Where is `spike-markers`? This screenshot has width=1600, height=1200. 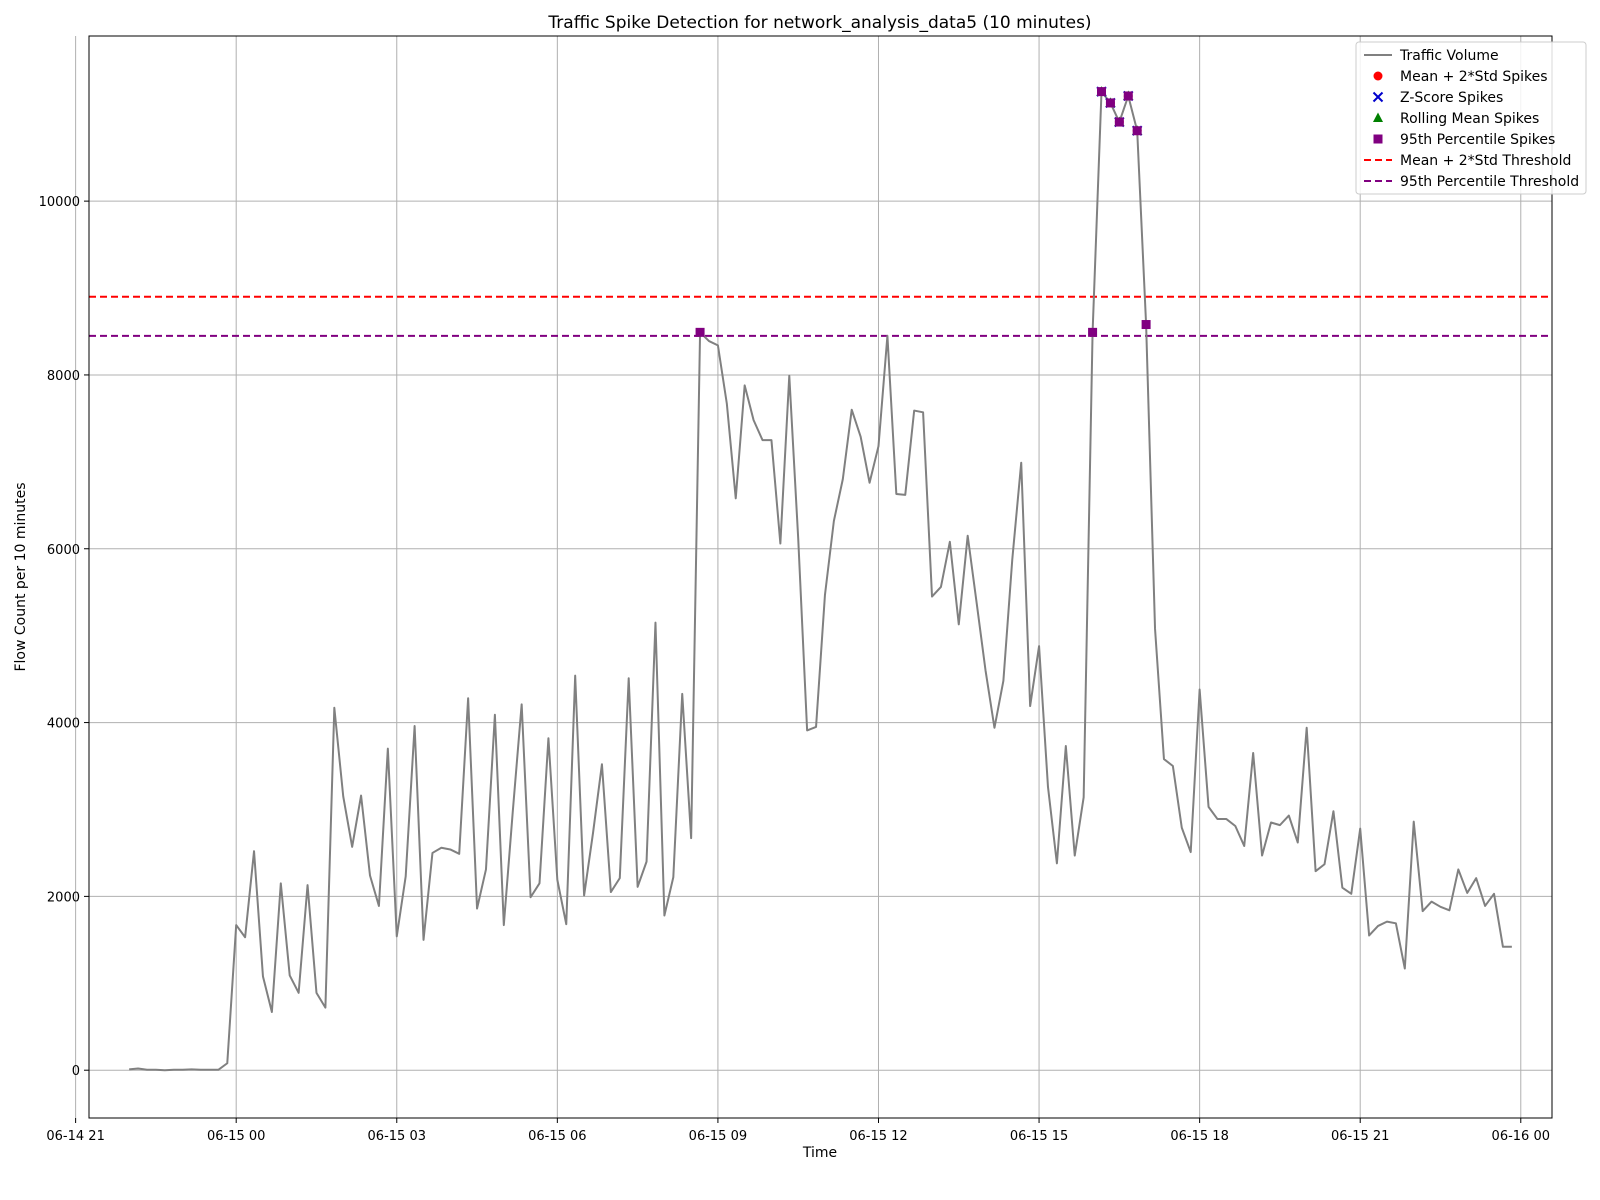
spike-markers is located at coordinates (923, 211).